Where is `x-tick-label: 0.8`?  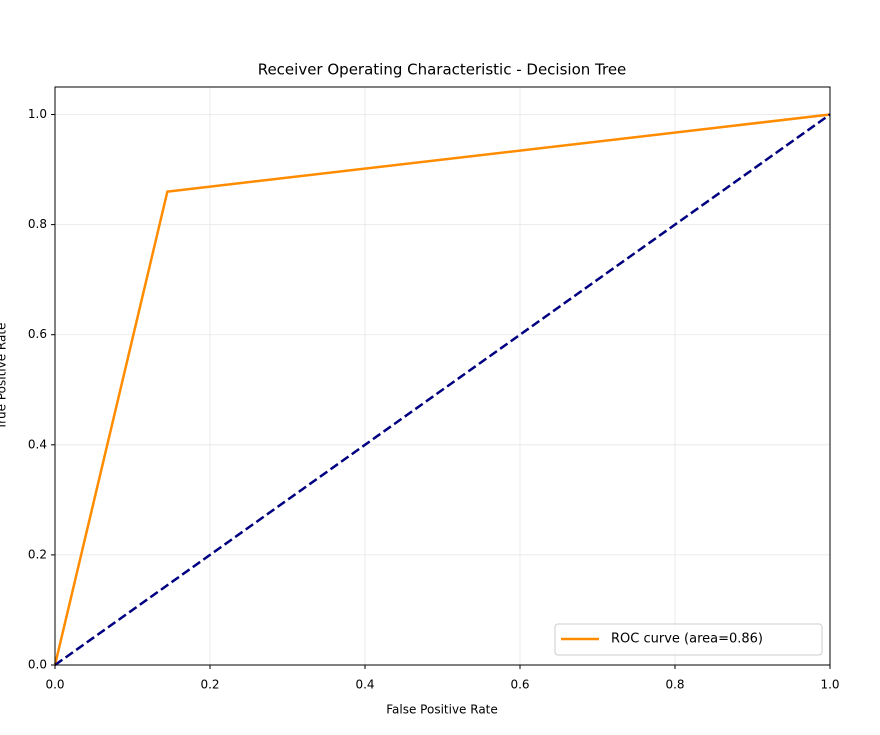
x-tick-label: 0.8 is located at coordinates (674, 685).